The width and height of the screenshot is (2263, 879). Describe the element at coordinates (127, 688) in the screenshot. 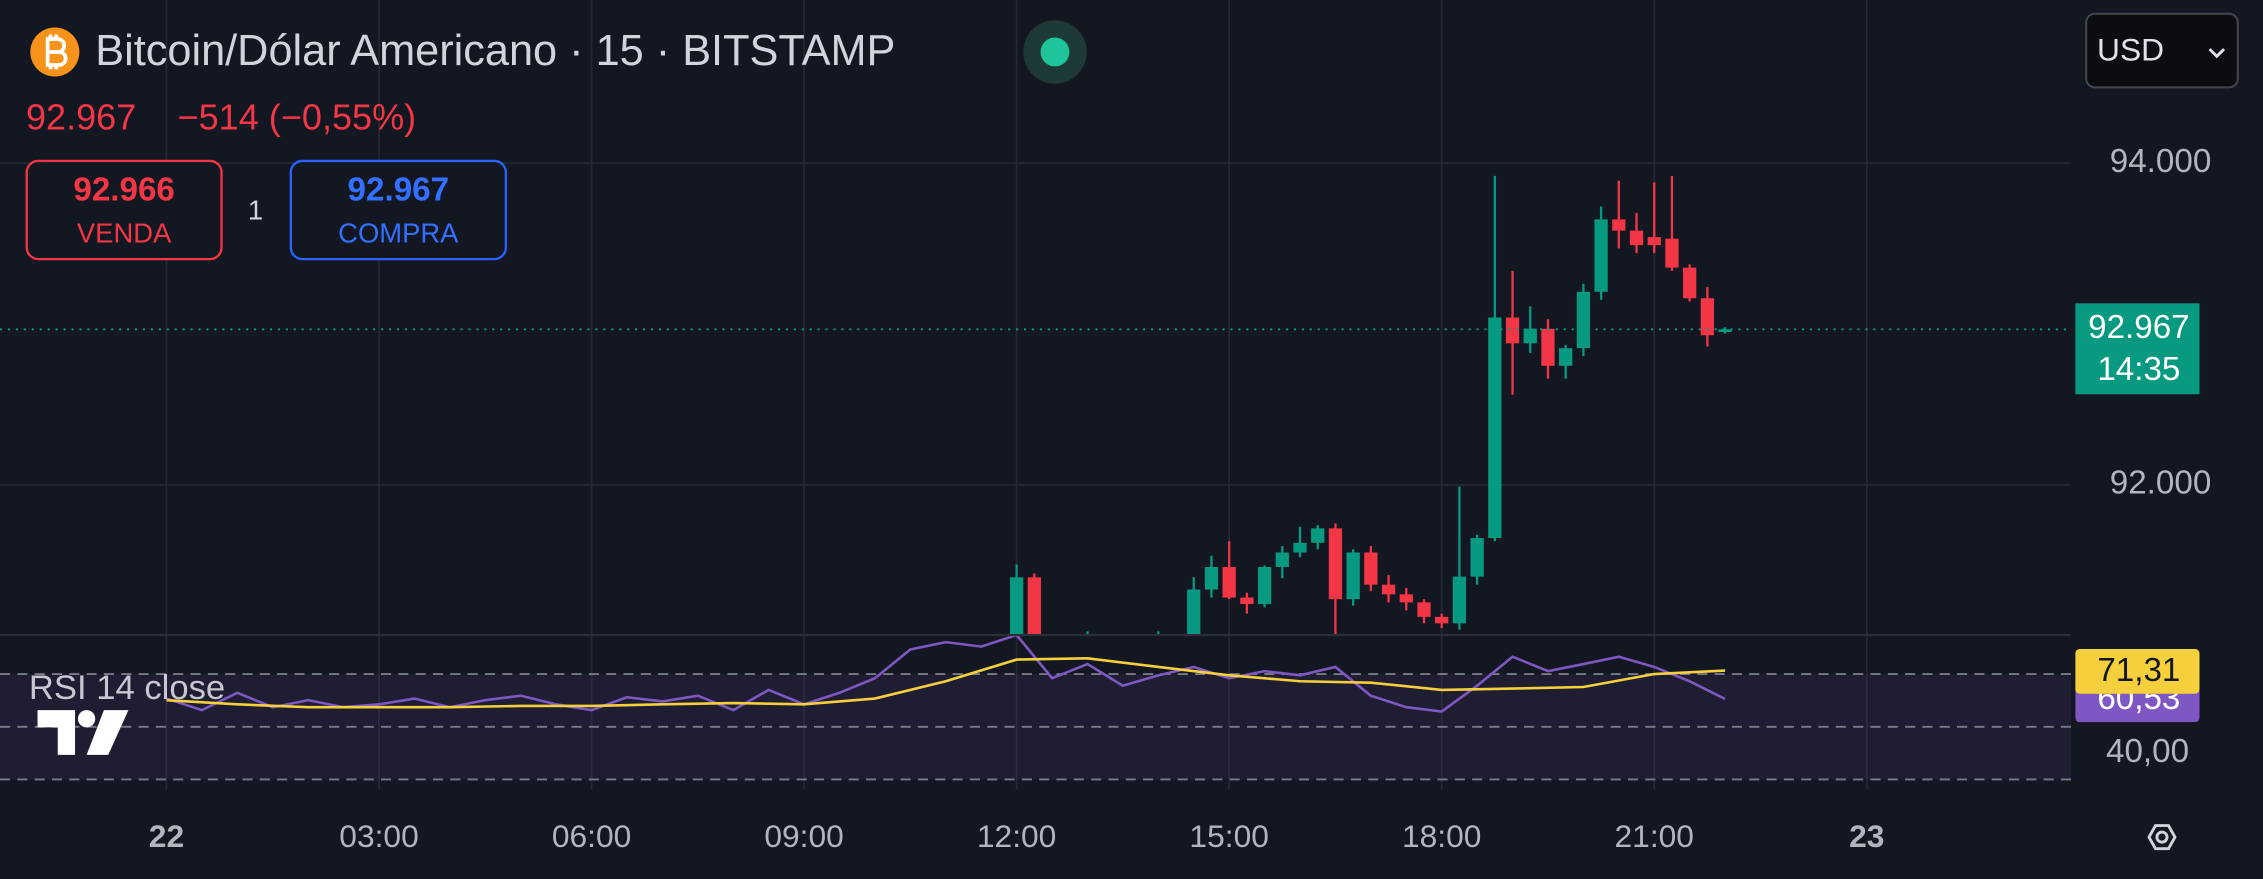

I see `rsi-legend: RSI 14 close` at that location.